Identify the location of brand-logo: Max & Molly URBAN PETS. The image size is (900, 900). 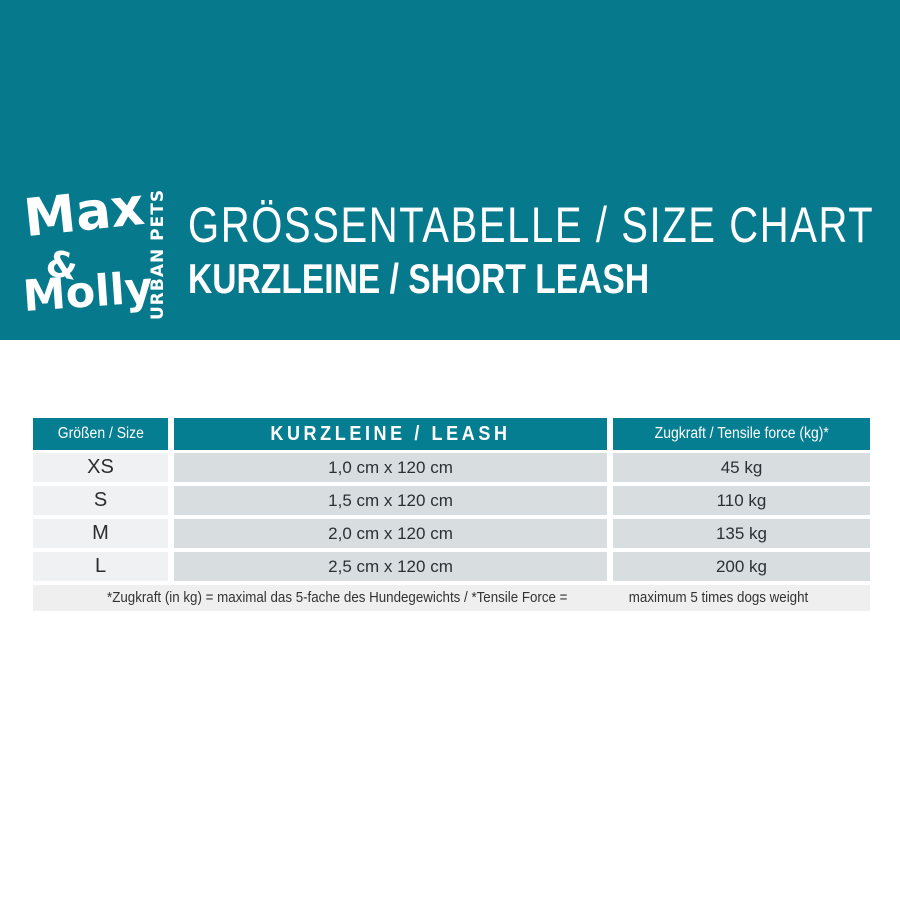
(94, 249).